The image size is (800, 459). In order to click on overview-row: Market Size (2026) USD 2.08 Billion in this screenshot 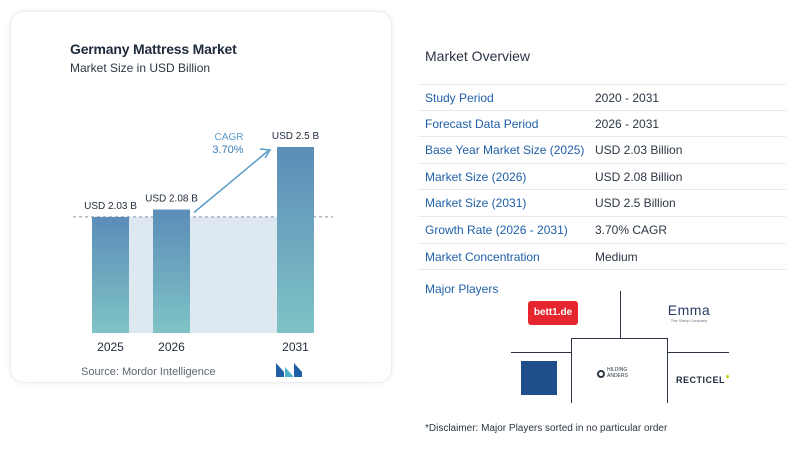, I will do `click(602, 177)`.